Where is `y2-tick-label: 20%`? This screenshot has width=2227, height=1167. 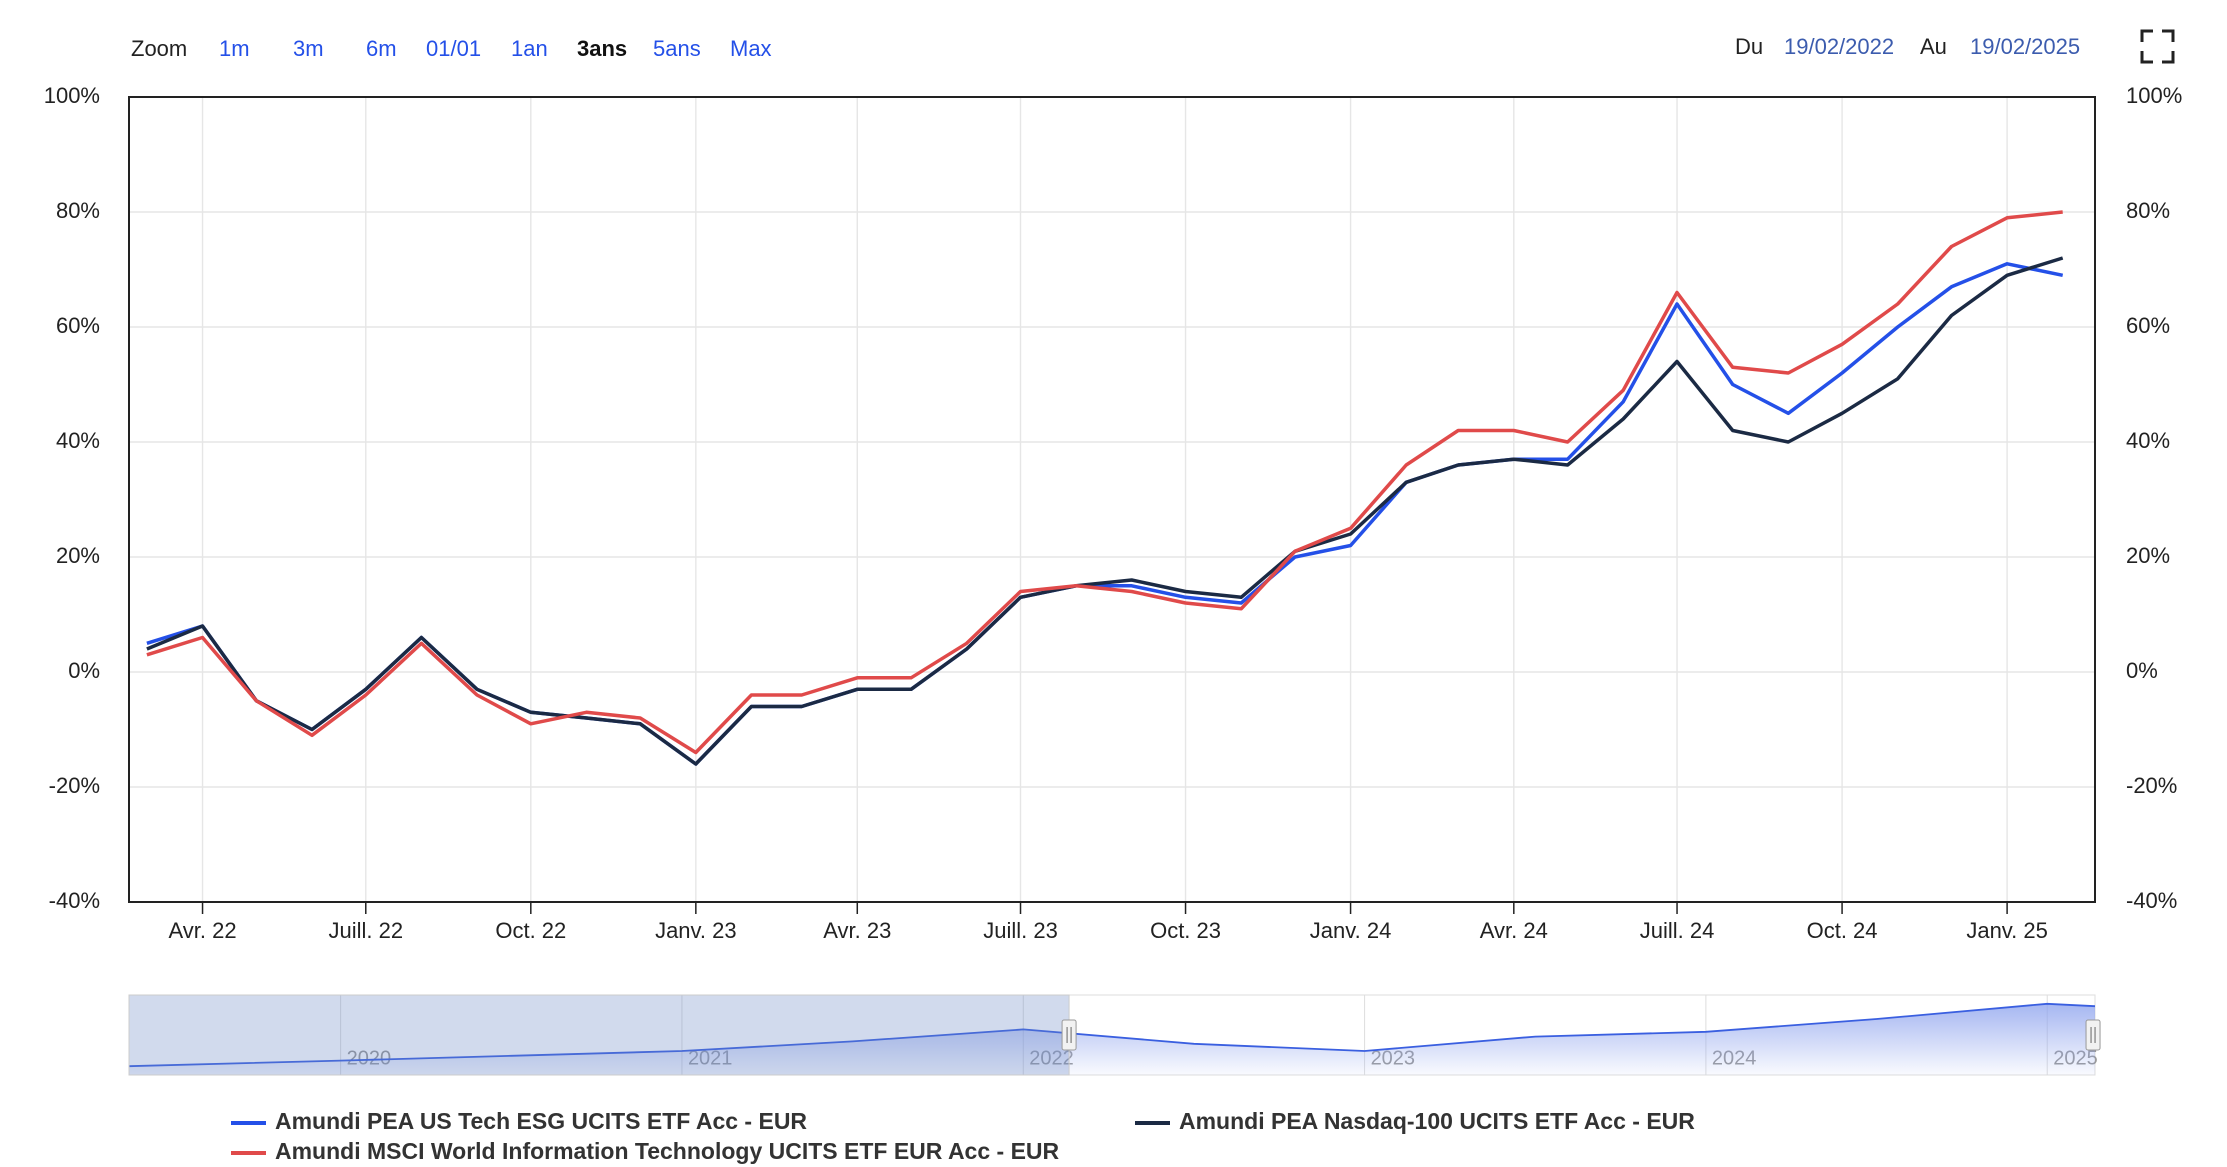
y2-tick-label: 20% is located at coordinates (2148, 555).